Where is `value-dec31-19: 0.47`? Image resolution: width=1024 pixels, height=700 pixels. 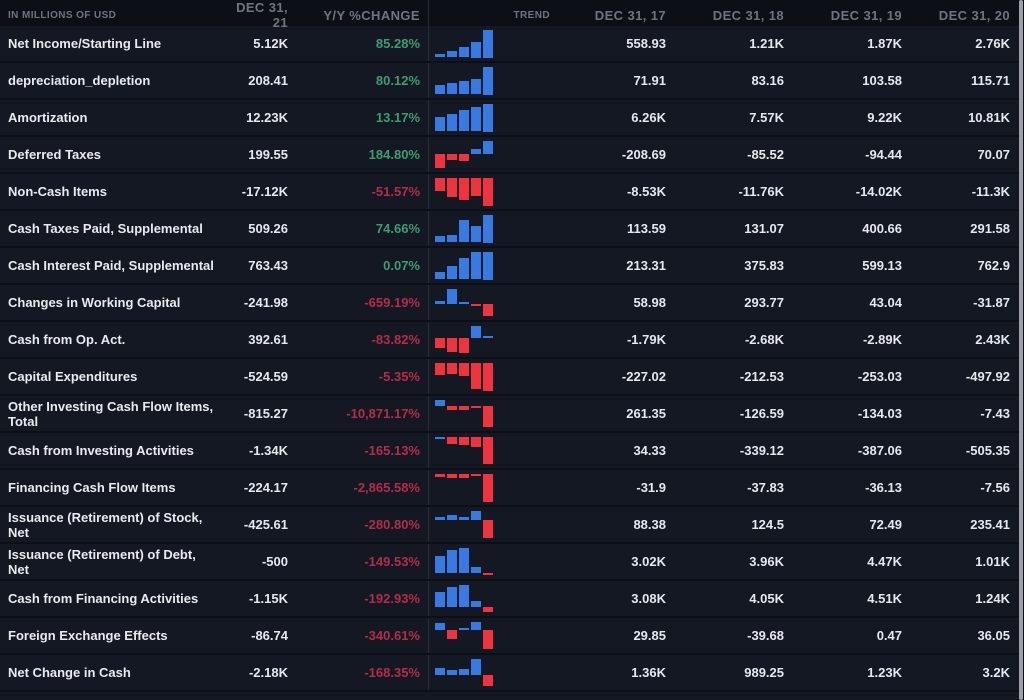
value-dec31-19: 0.47 is located at coordinates (889, 635).